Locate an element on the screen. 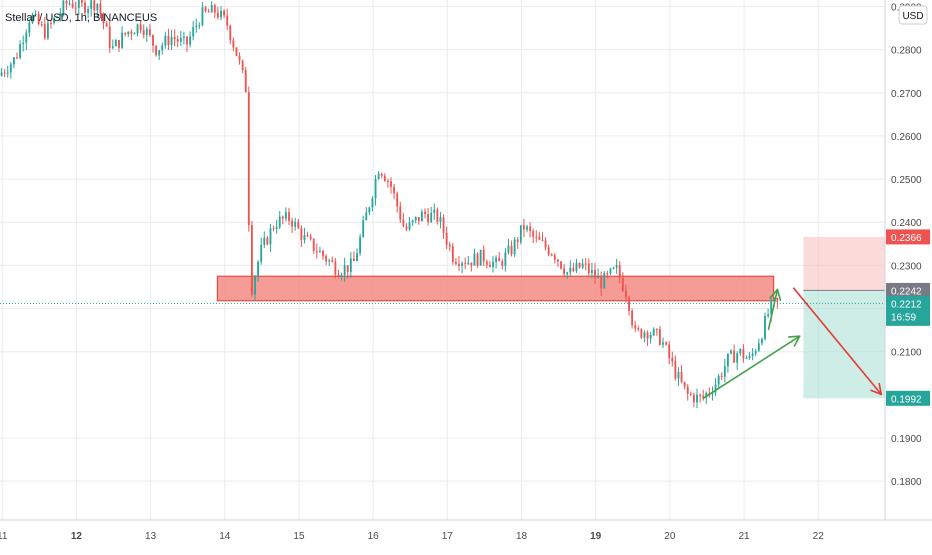 The image size is (932, 555). projection-up-arrow is located at coordinates (774, 309).